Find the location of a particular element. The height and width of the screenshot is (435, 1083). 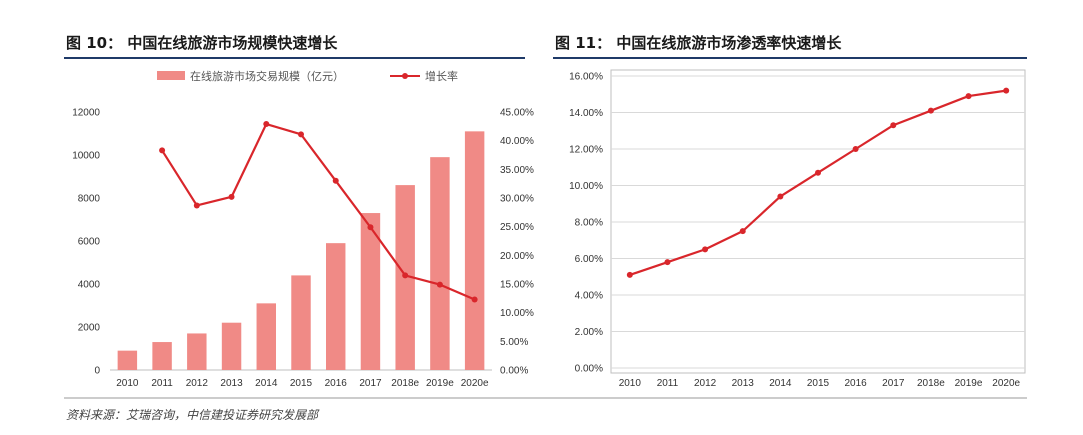

y-tick-label: 10.00% is located at coordinates (586, 186).